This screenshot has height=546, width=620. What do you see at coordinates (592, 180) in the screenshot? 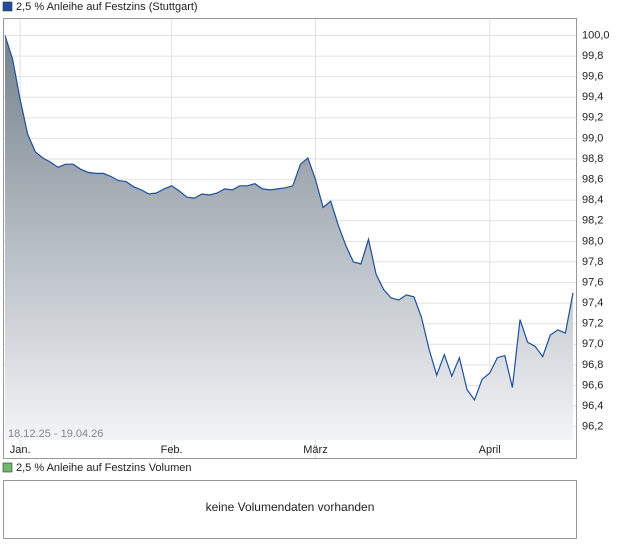
I see `y-tick-label: 98,6` at bounding box center [592, 180].